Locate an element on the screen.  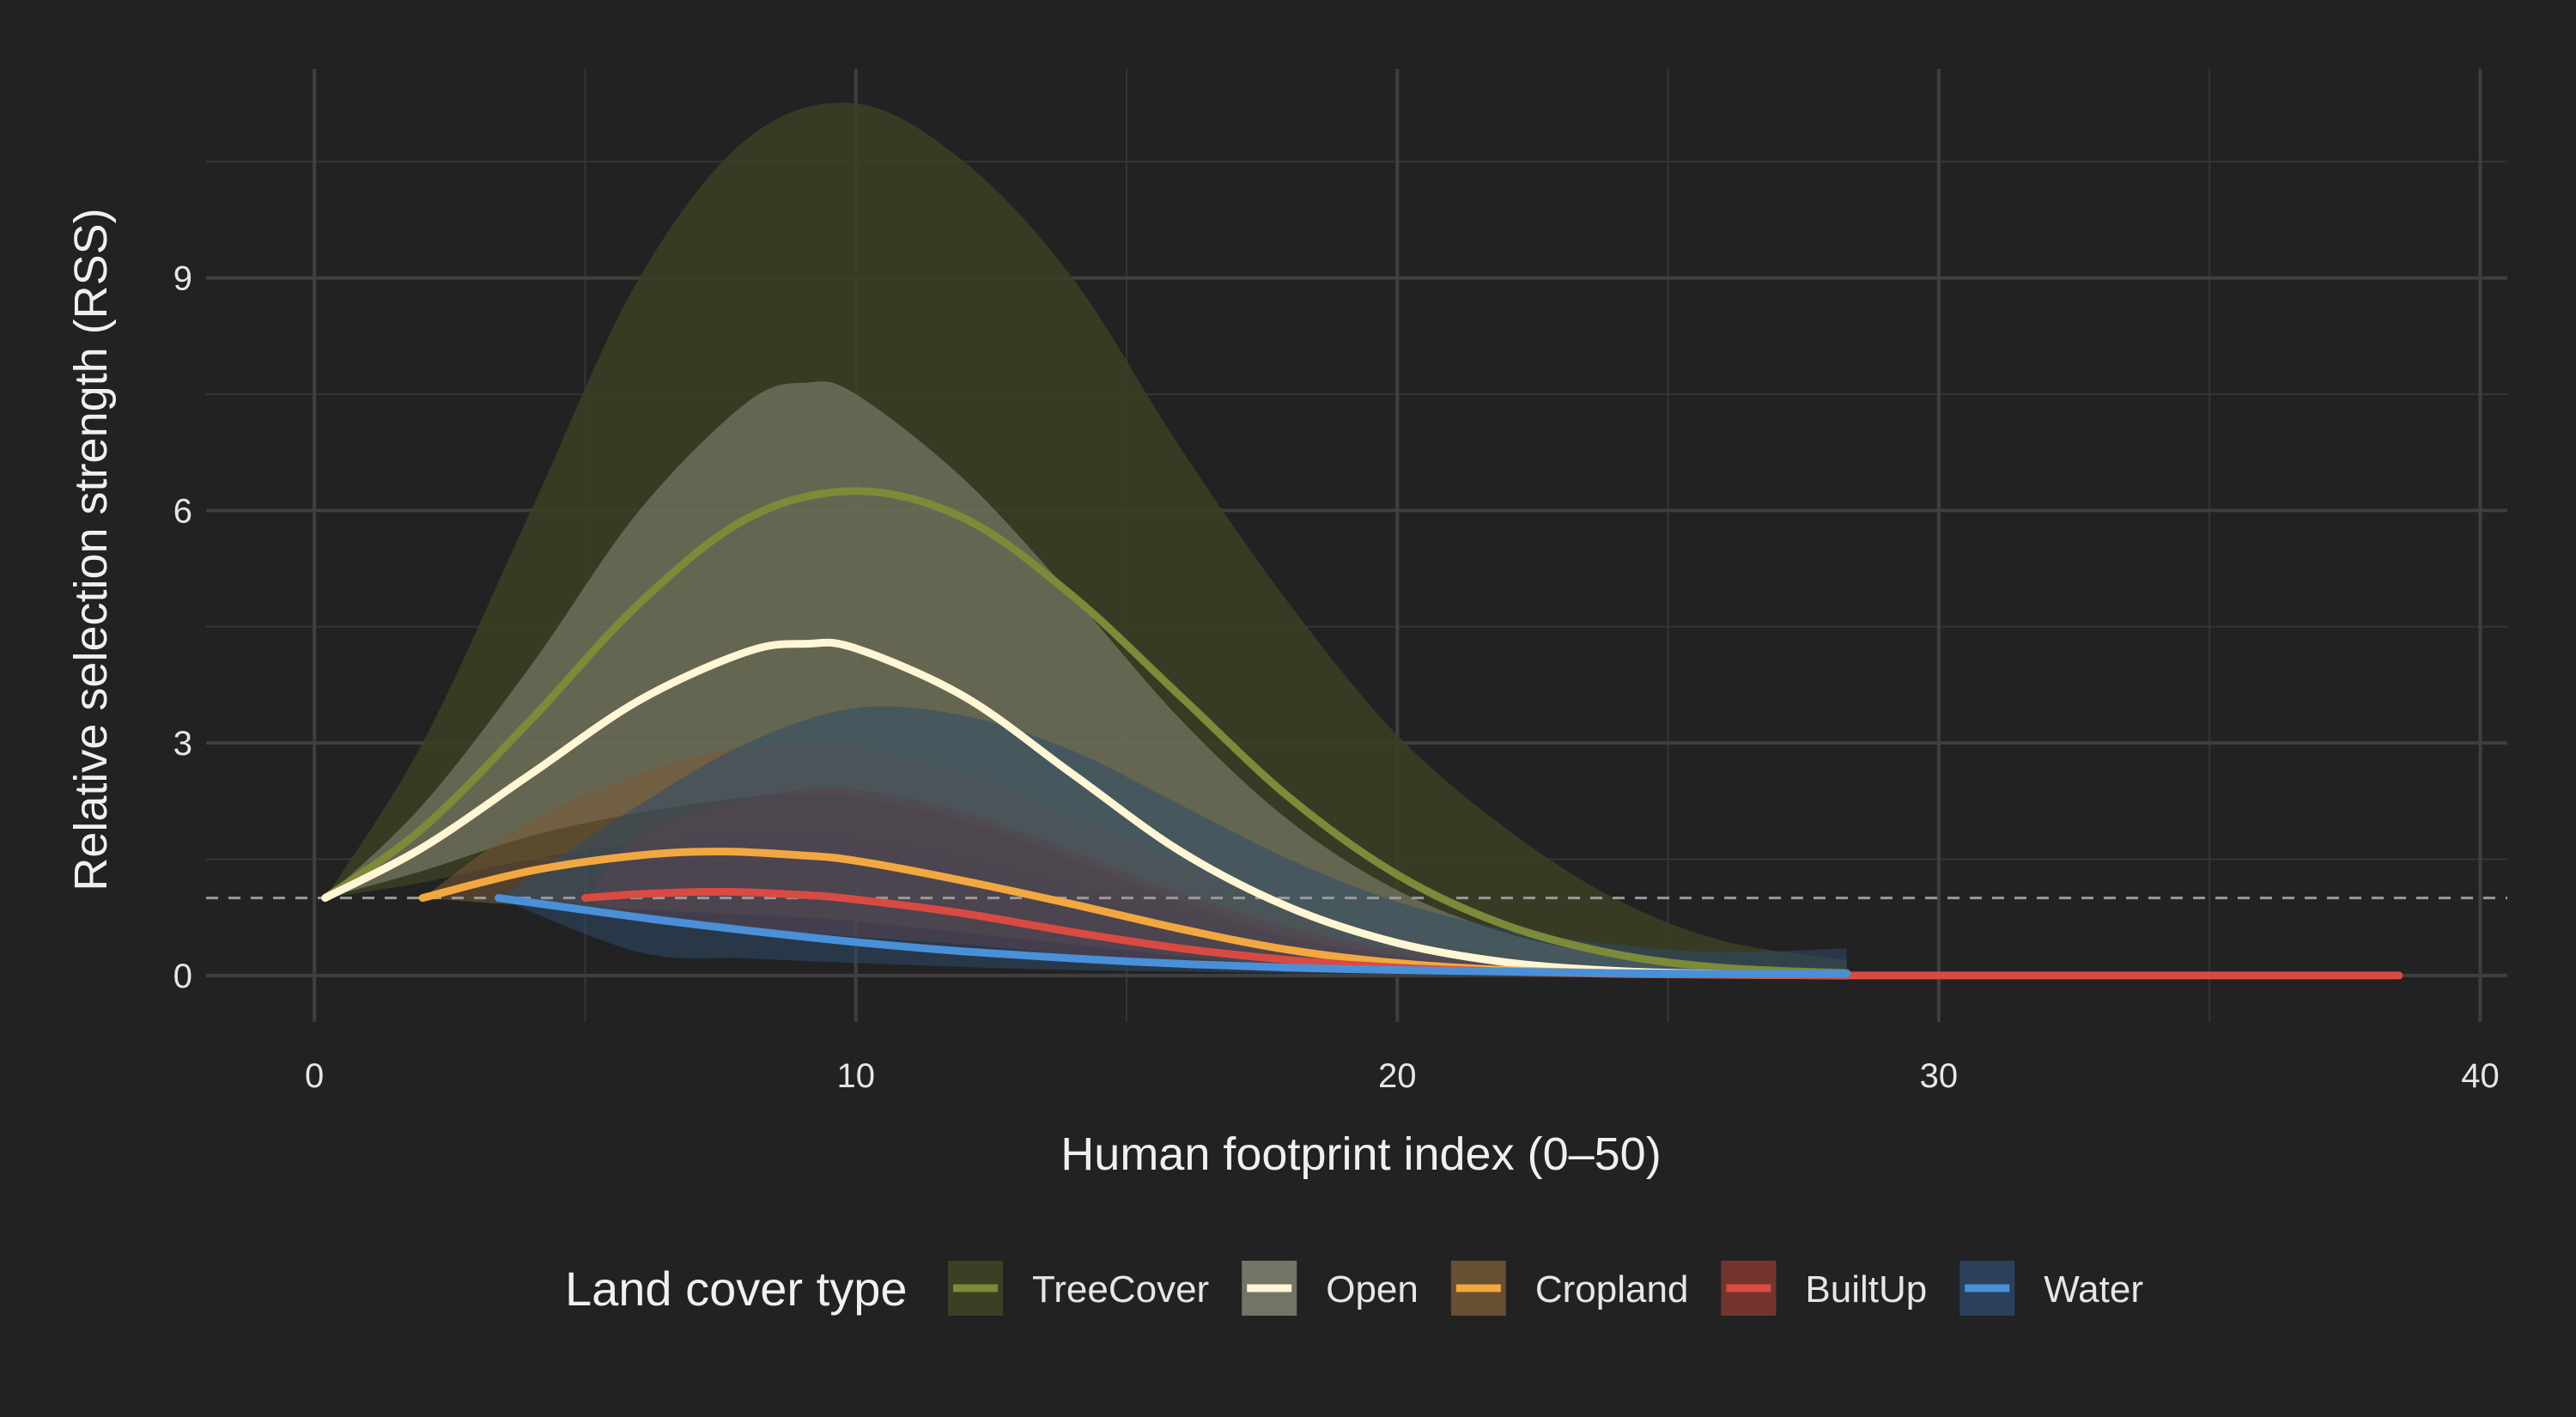
legend-label: Open is located at coordinates (1372, 1289).